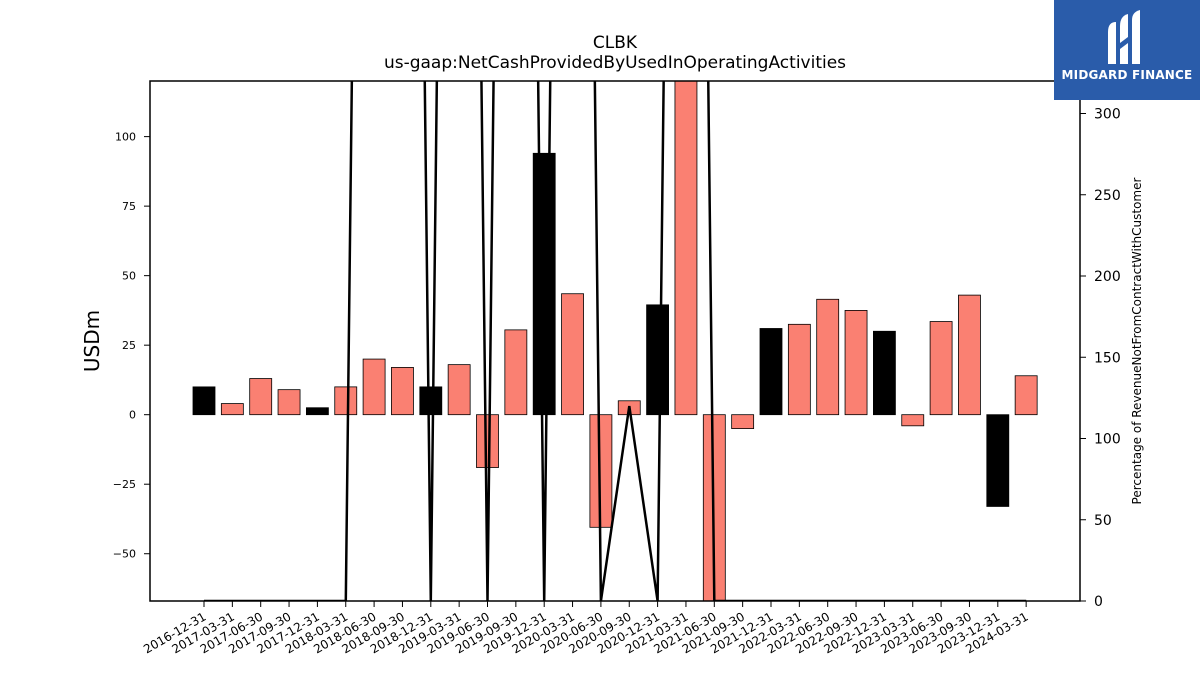  I want to click on y-tick-label-right: 150, so click(1107, 358).